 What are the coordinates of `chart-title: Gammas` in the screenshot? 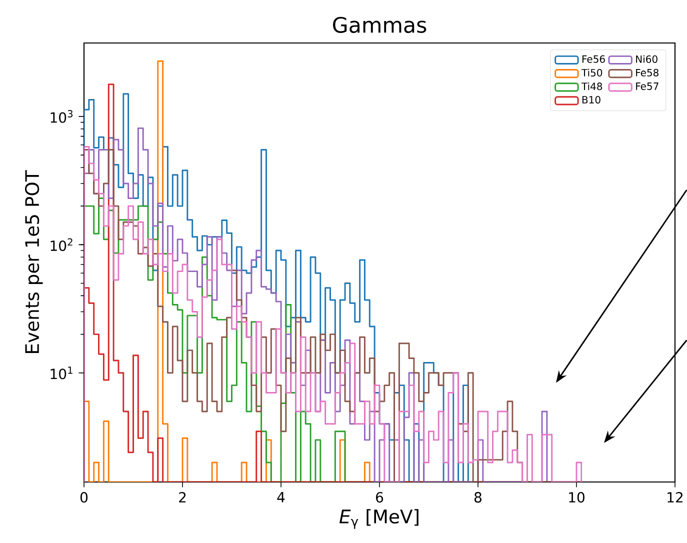 It's located at (379, 24).